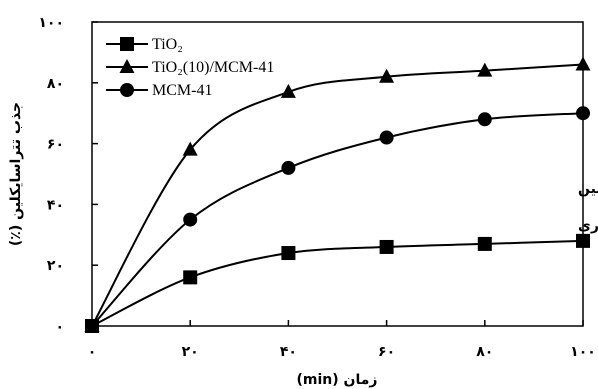 This screenshot has height=389, width=598. What do you see at coordinates (51, 23) in the screenshot?
I see `y-tick-label: ۱۰۰` at bounding box center [51, 23].